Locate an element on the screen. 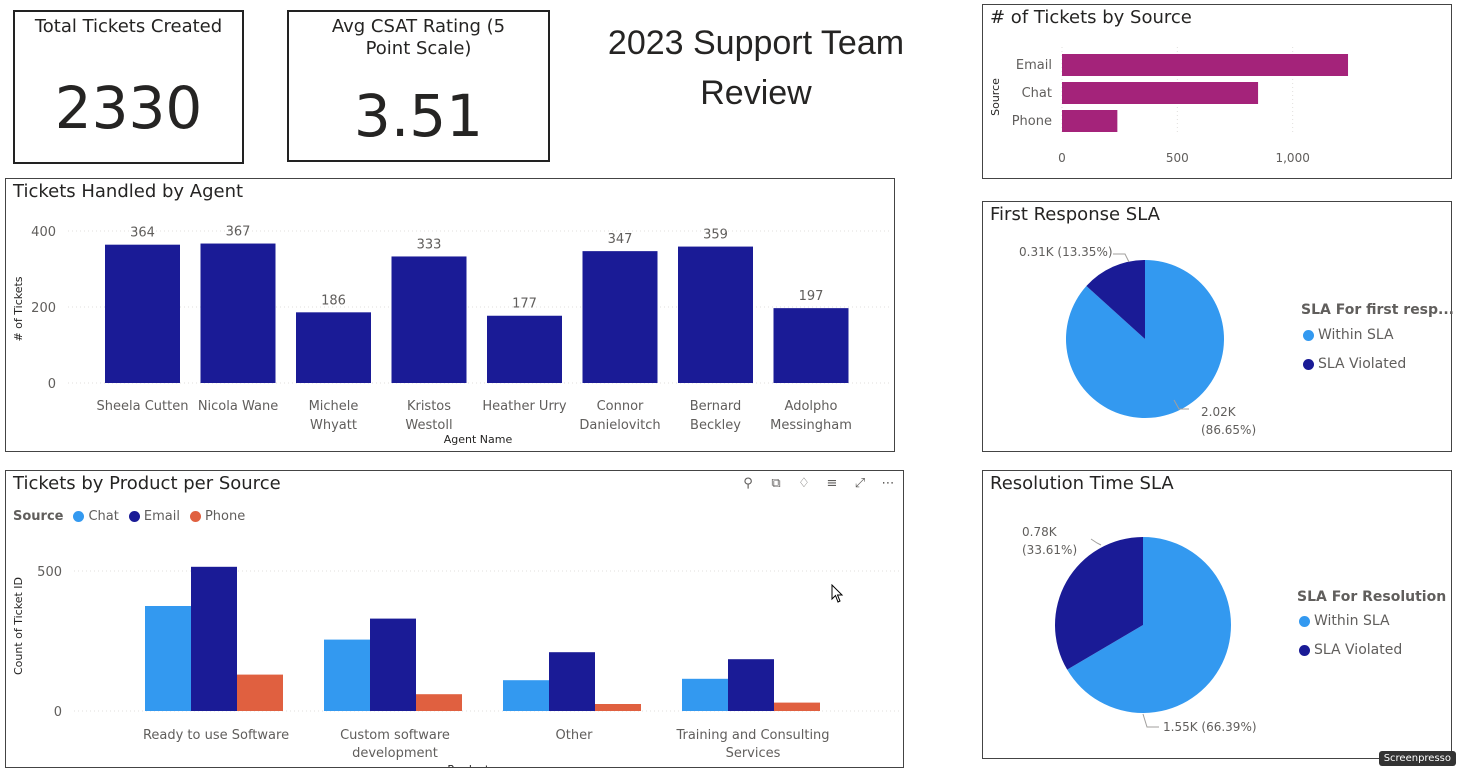 Image resolution: width=1460 pixels, height=768 pixels. x-tick-label: Westoll is located at coordinates (428, 425).